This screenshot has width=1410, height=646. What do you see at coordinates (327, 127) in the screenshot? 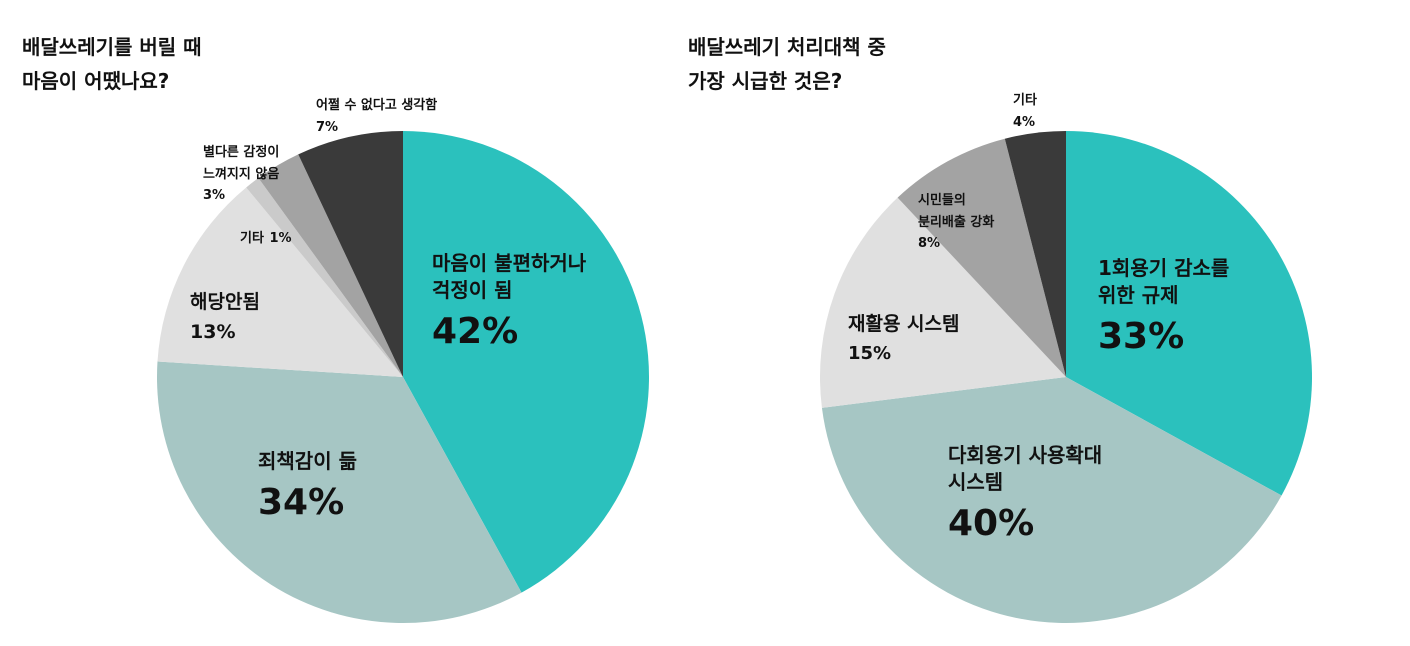
I see `value-label: 7%` at bounding box center [327, 127].